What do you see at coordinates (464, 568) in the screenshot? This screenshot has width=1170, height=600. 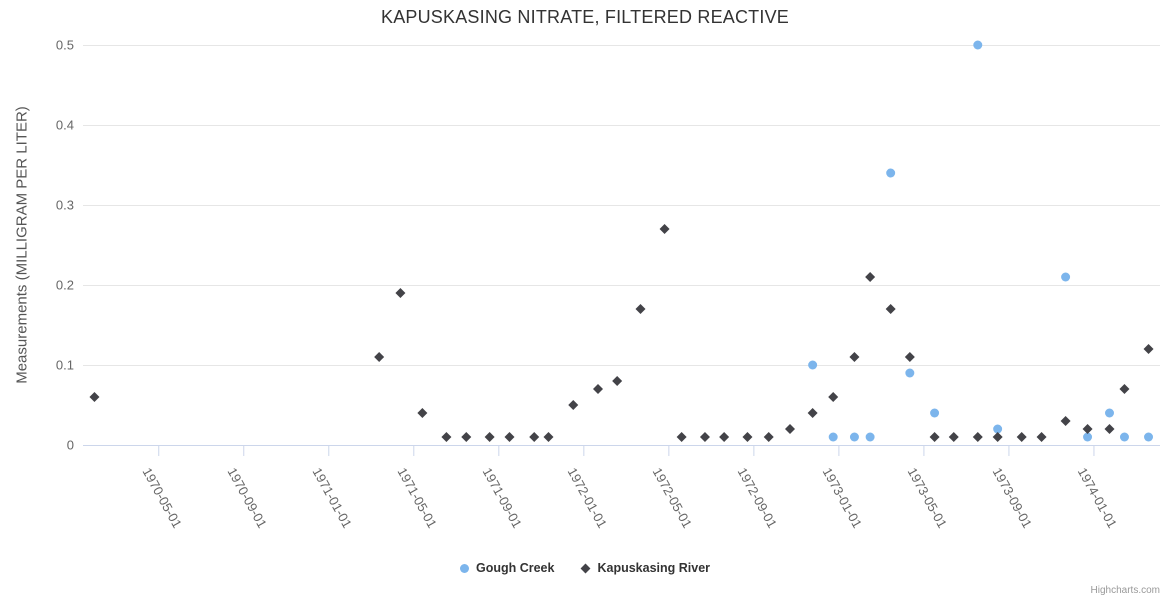 I see `circle-marker-icon` at bounding box center [464, 568].